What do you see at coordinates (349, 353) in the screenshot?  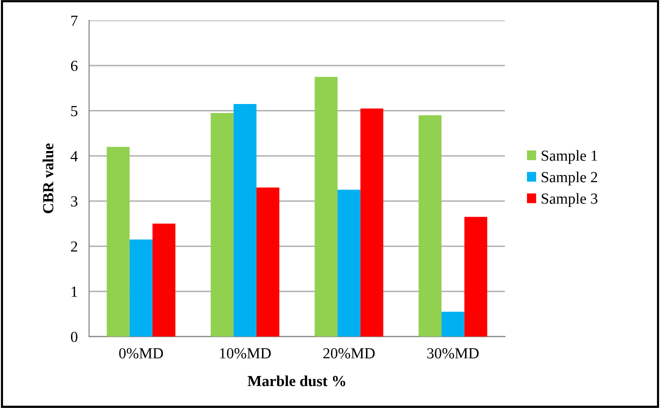 I see `x-tick-label: 20%MD` at bounding box center [349, 353].